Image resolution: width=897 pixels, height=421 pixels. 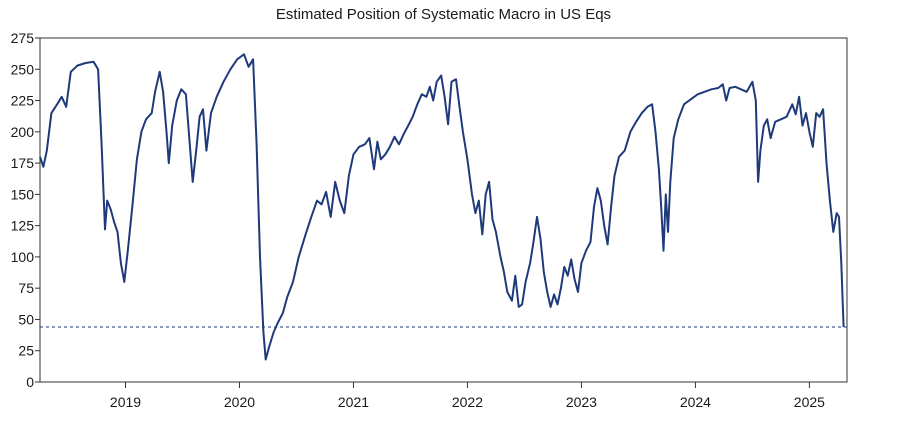 What do you see at coordinates (23, 194) in the screenshot?
I see `y-tick-label: 150` at bounding box center [23, 194].